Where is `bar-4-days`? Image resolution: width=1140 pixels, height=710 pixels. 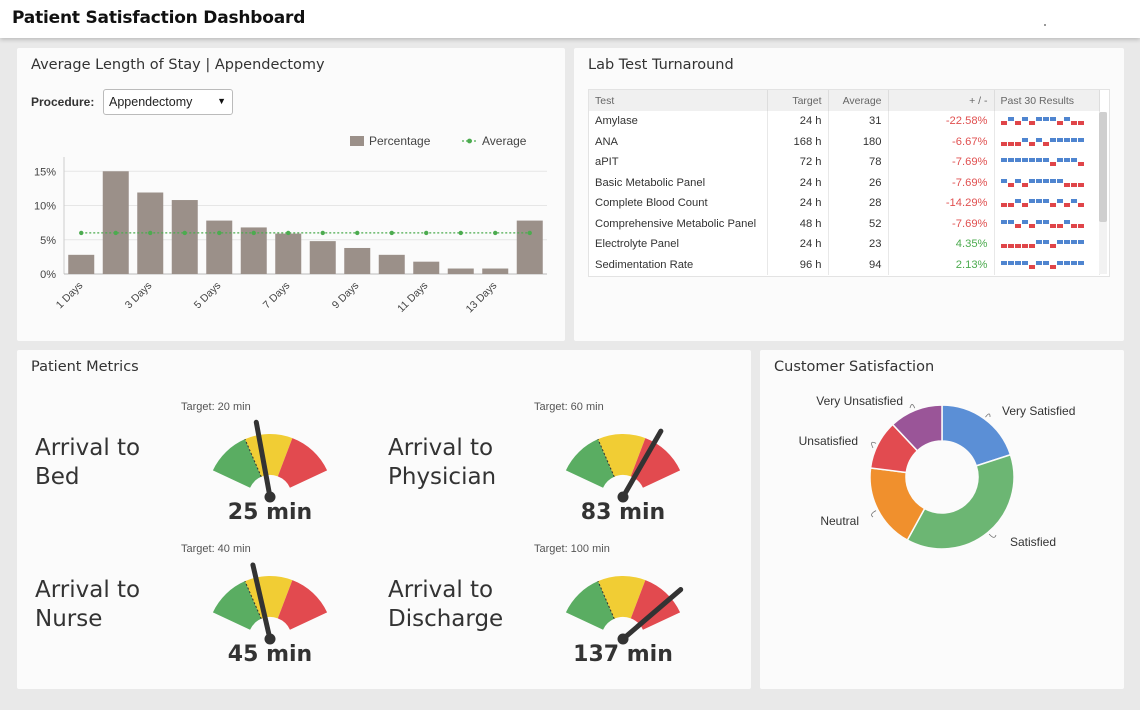 bar-4-days is located at coordinates (184, 237).